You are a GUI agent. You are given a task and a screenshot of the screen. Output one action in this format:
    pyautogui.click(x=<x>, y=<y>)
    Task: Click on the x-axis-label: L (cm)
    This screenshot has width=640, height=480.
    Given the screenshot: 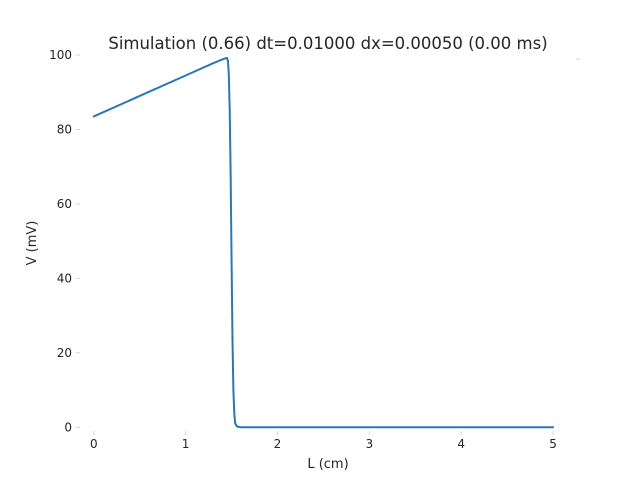 What is the action you would take?
    pyautogui.click(x=327, y=464)
    